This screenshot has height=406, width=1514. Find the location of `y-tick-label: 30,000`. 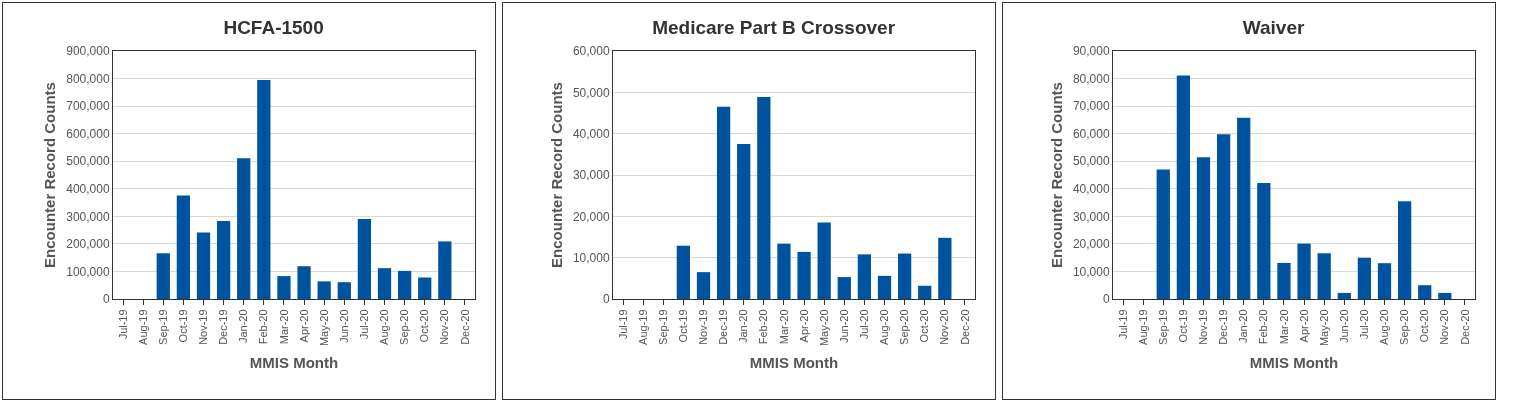

y-tick-label: 30,000 is located at coordinates (1091, 216).